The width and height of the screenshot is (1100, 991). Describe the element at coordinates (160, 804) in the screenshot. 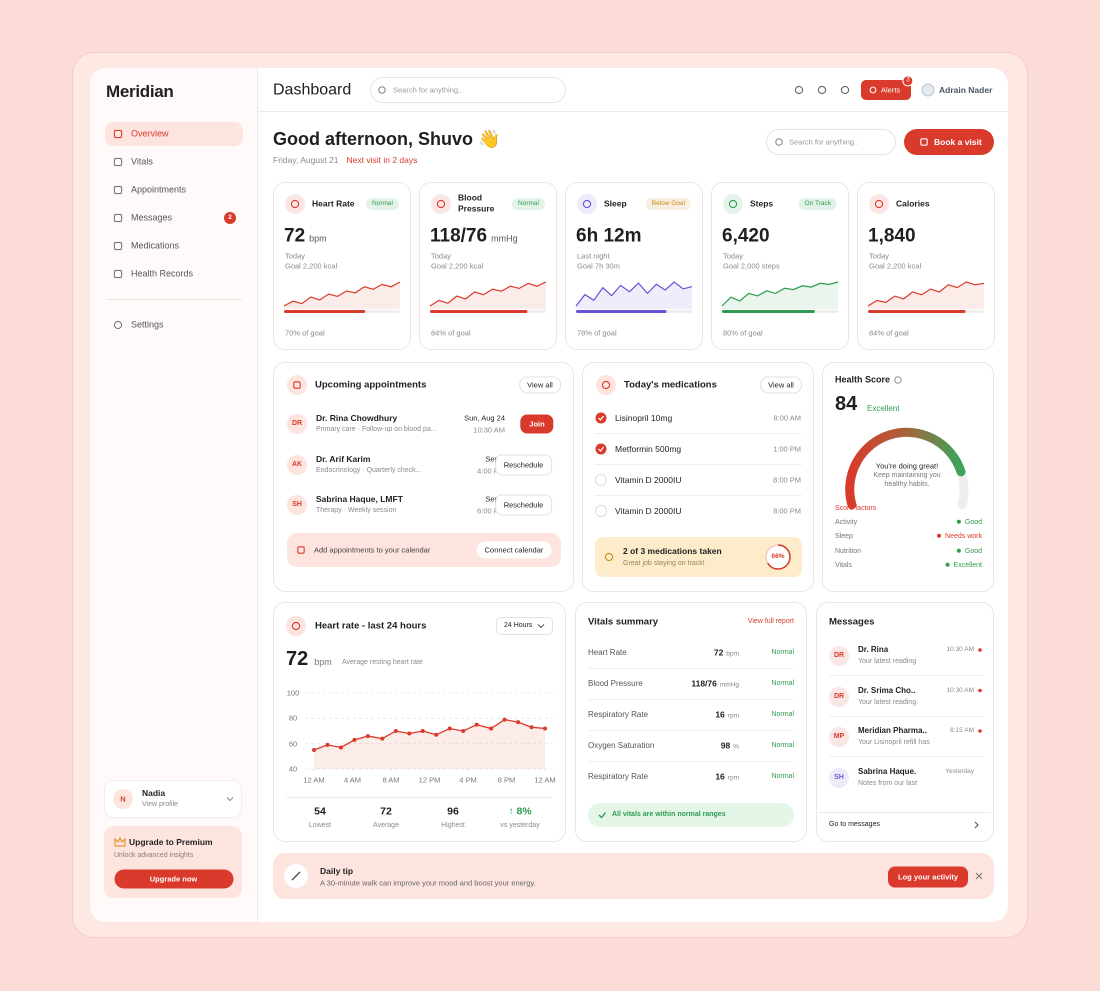

I see `profile-link: View profile` at that location.